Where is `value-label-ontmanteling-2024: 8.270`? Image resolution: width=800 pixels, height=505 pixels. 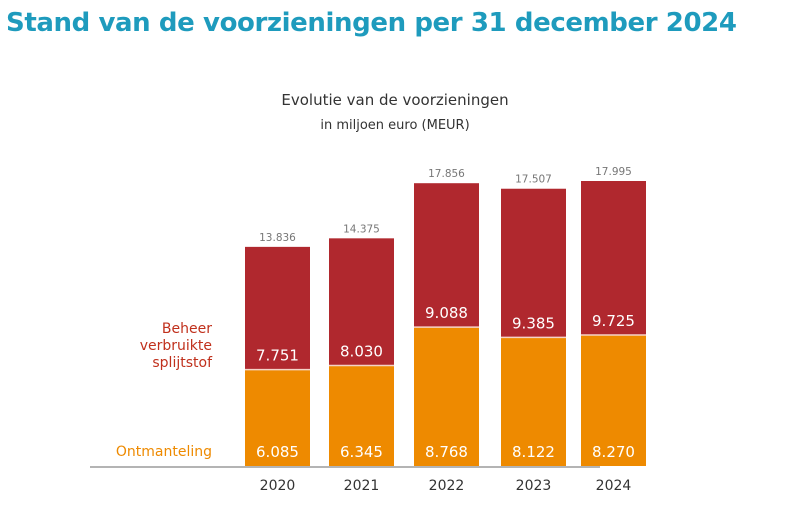 value-label-ontmanteling-2024: 8.270 is located at coordinates (613, 452).